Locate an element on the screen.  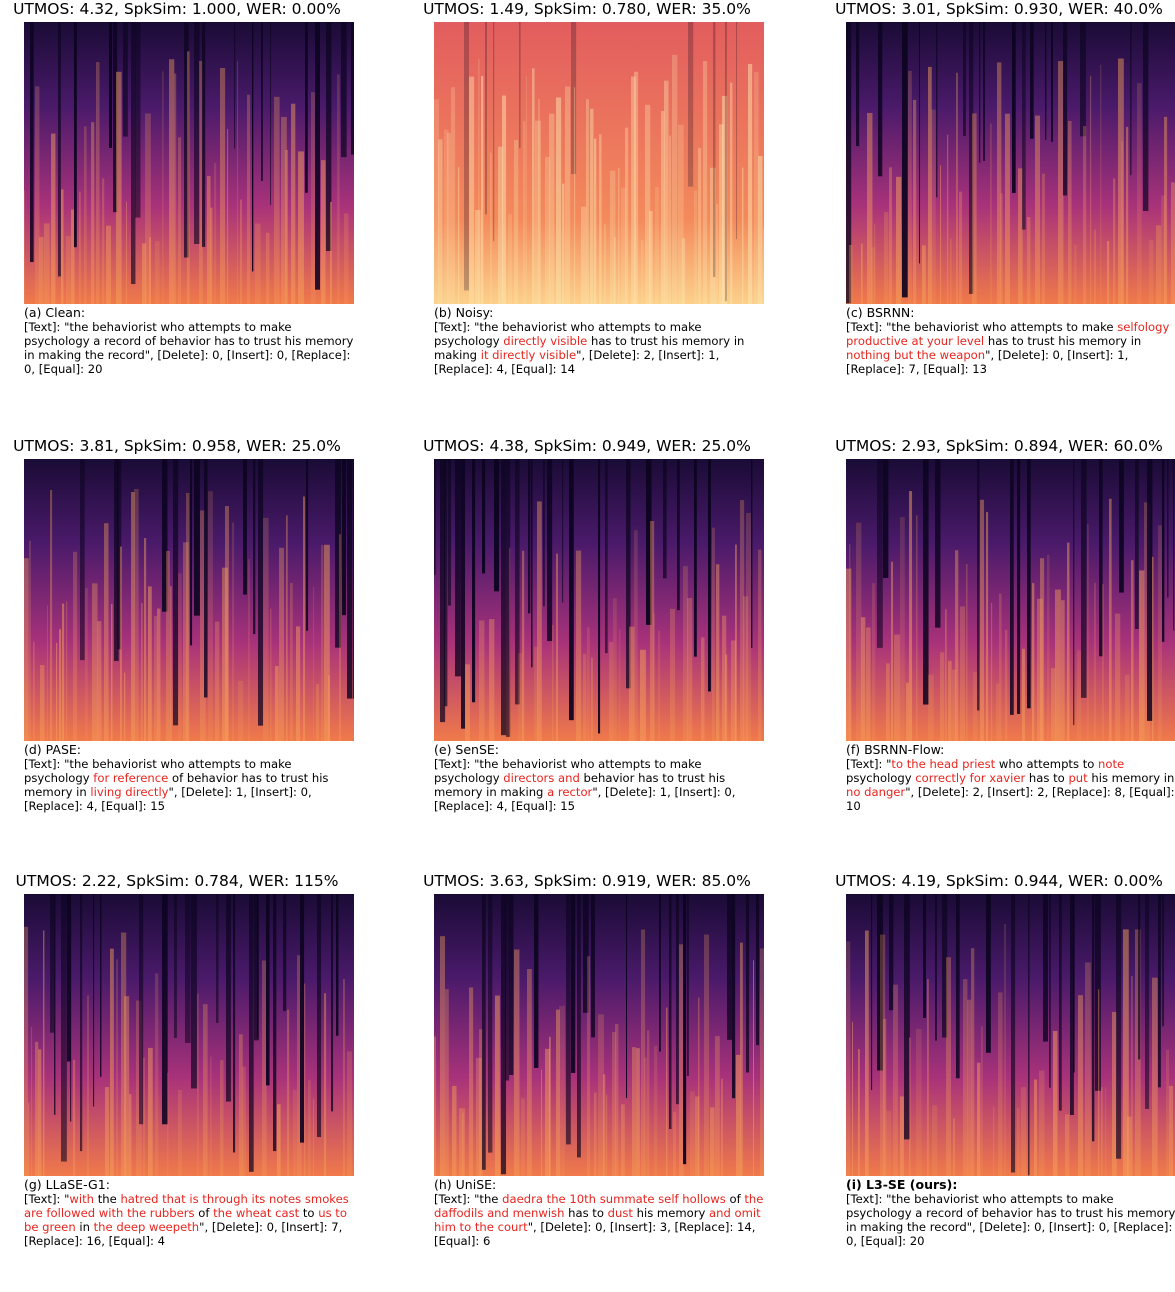
caption-text: in is located at coordinates (84, 1227).